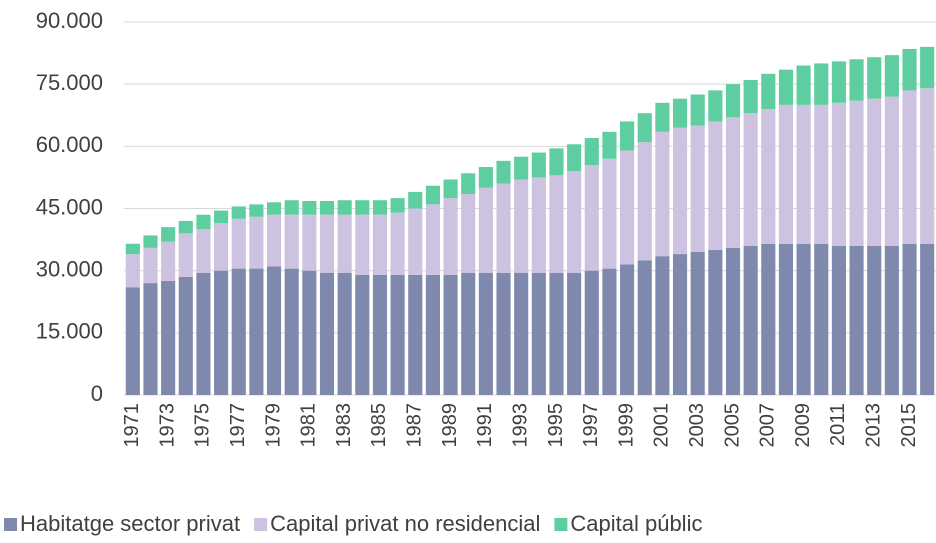 This screenshot has height=543, width=936. I want to click on x-tick-label: 1999, so click(626, 425).